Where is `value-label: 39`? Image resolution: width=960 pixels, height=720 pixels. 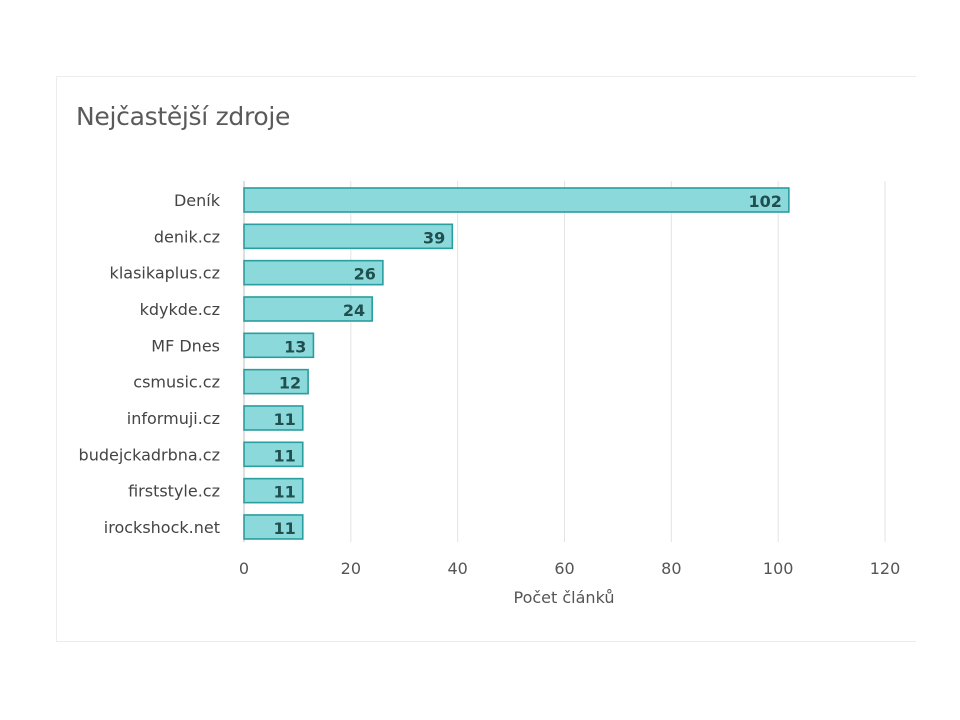
value-label: 39 is located at coordinates (434, 237).